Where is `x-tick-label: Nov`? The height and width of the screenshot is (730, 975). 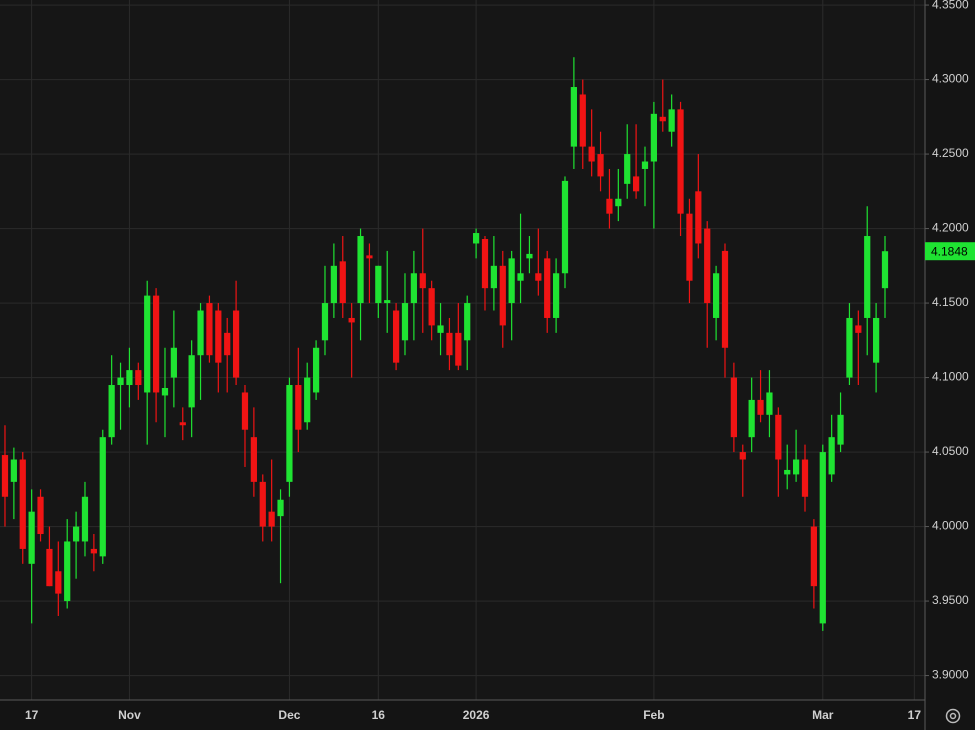
x-tick-label: Nov is located at coordinates (129, 715).